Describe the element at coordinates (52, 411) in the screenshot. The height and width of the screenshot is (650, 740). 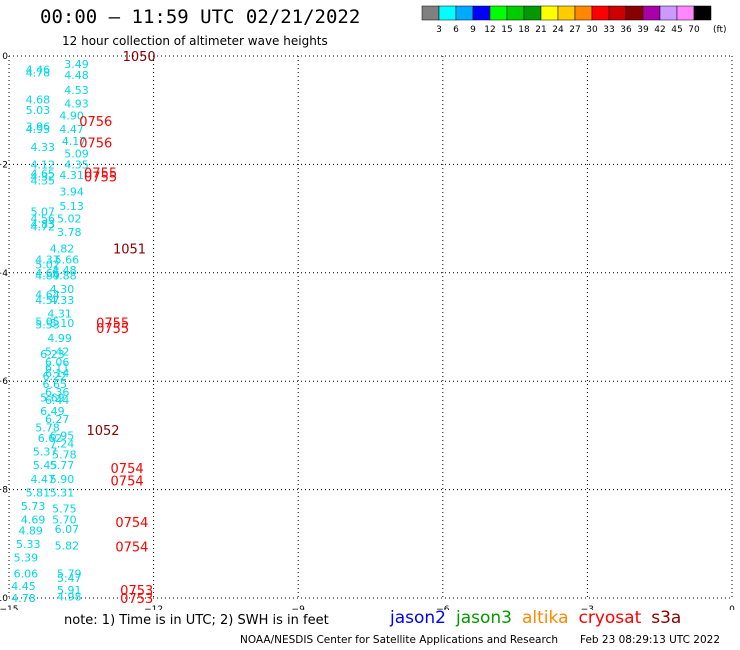
I see `wave-height-label: 6.49` at that location.